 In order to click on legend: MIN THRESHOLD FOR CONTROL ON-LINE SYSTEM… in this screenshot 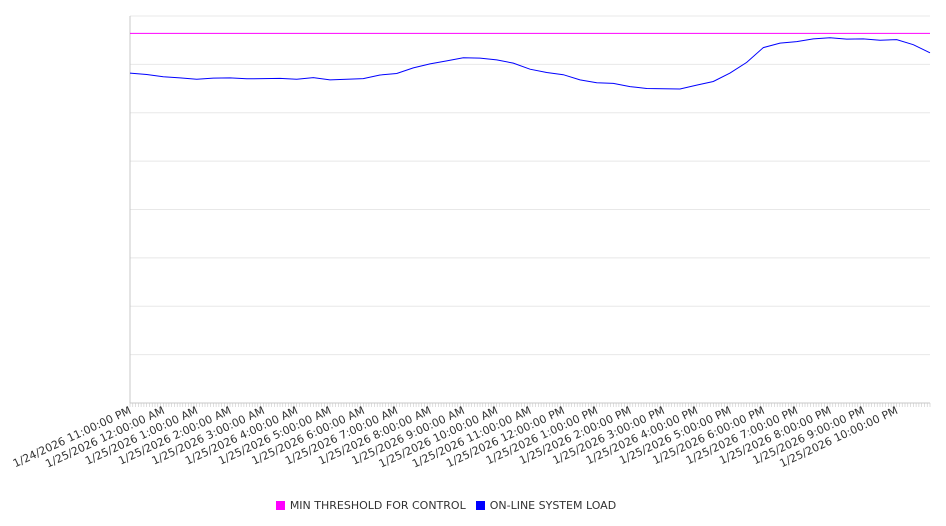, I will do `click(446, 505)`.